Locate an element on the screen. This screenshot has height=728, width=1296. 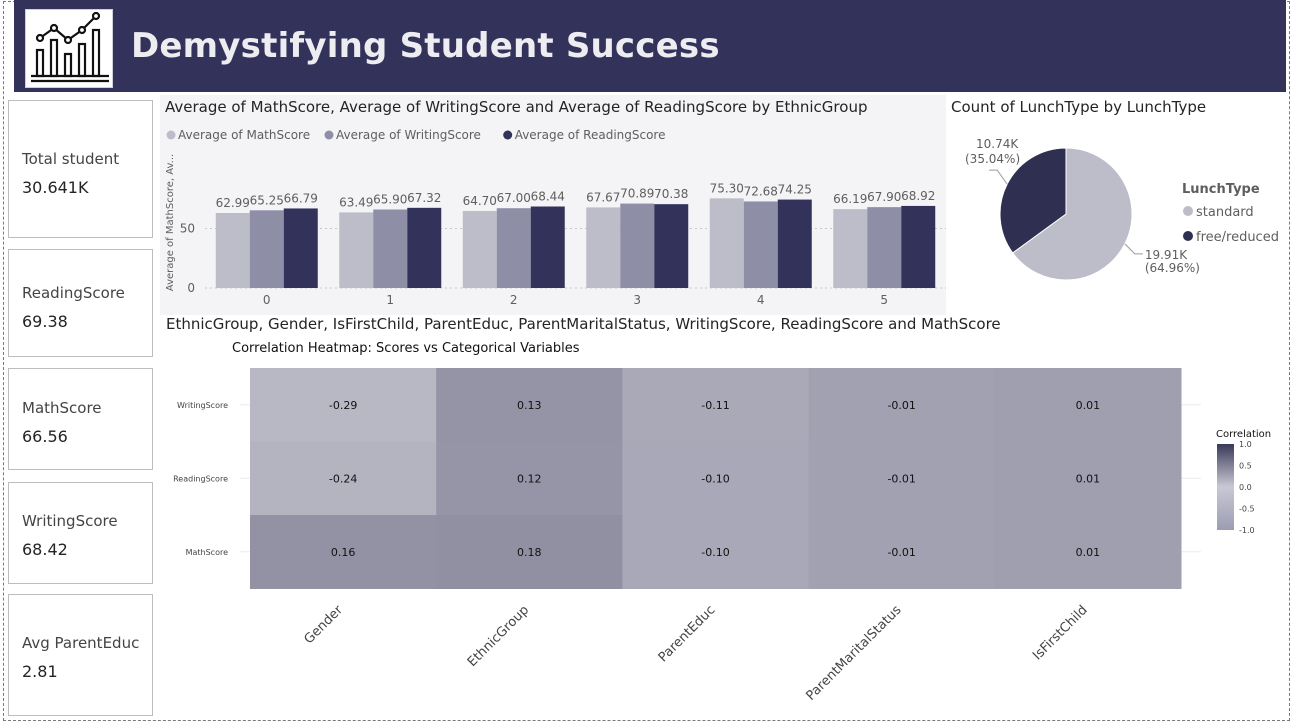
kpi-value: 68.42 is located at coordinates (45, 549).